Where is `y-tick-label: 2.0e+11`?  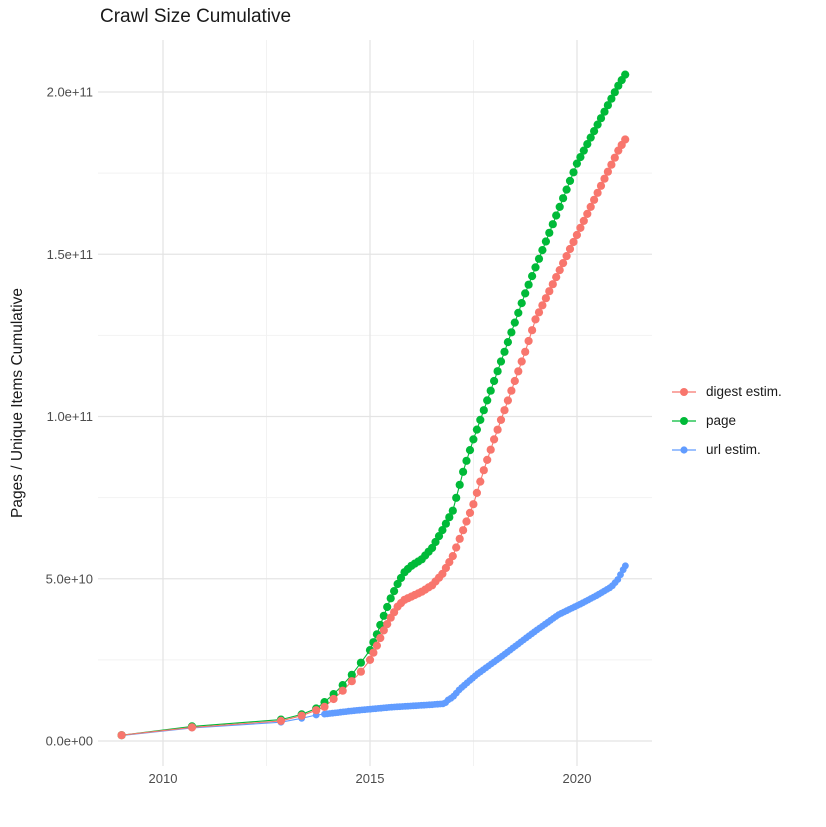
y-tick-label: 2.0e+11 is located at coordinates (70, 92).